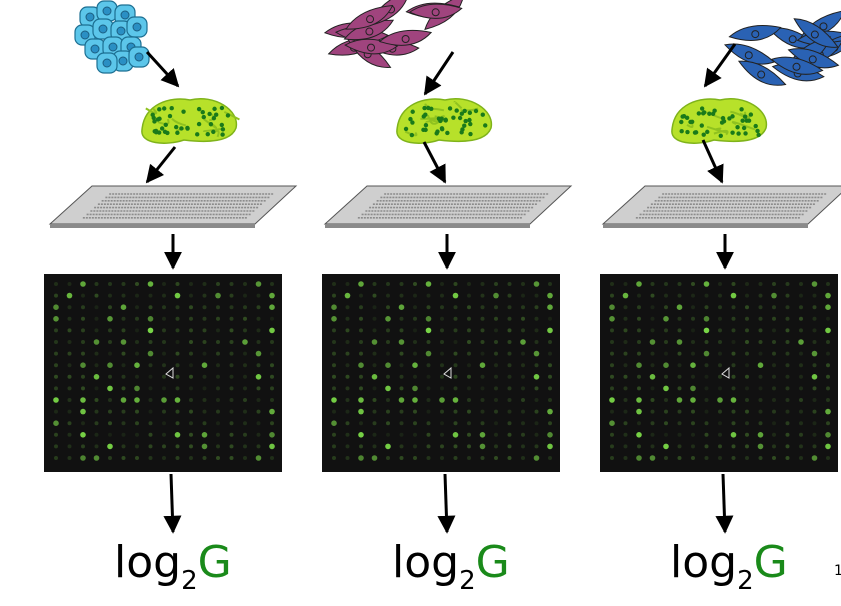 Image resolution: width=841 pixels, height=606 pixels. What do you see at coordinates (451, 567) in the screenshot?
I see `log2g-label-2: log2G` at bounding box center [451, 567].